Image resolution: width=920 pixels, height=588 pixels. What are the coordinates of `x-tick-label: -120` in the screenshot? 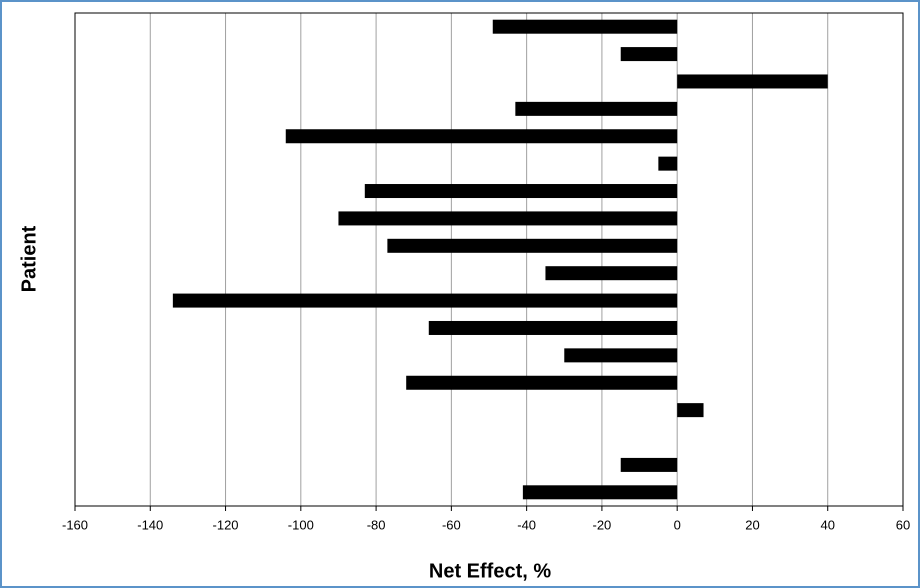 It's located at (226, 524).